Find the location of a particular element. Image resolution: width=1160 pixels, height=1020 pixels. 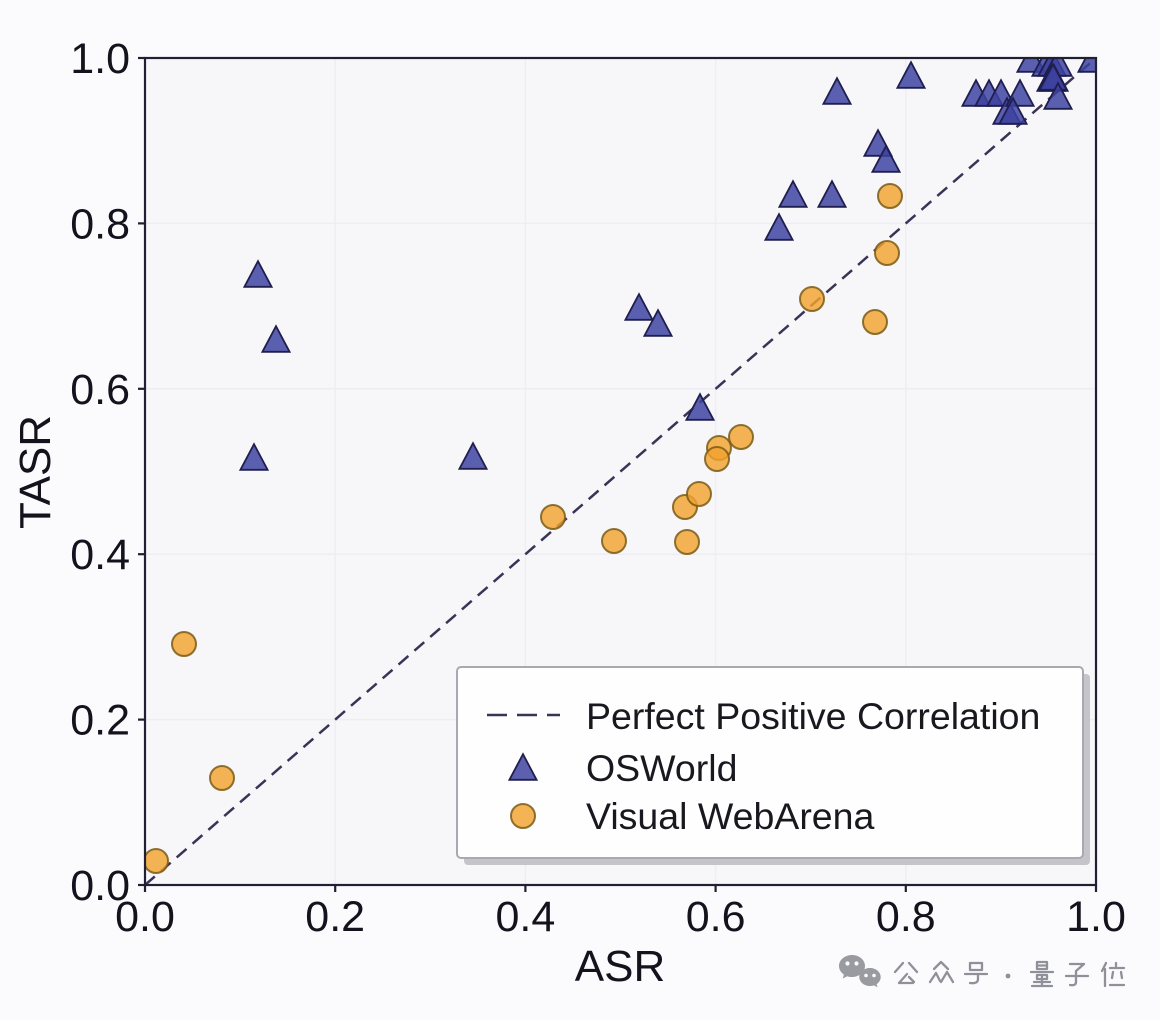

svg-text: Visual WebArena is located at coordinates (730, 816).